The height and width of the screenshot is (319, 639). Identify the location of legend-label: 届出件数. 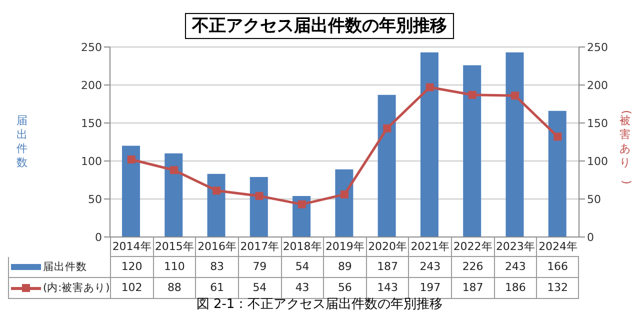
(65, 267).